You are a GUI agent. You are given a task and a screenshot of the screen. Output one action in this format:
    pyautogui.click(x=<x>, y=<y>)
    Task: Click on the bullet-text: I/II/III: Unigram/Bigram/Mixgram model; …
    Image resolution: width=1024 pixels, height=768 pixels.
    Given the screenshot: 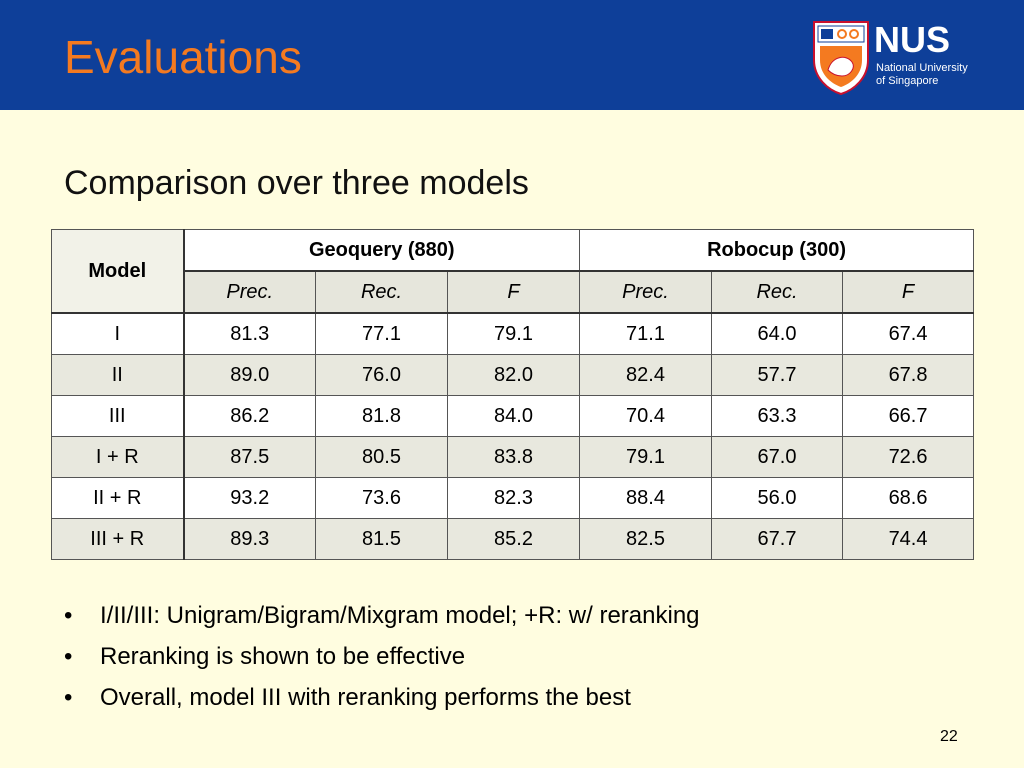 What is the action you would take?
    pyautogui.click(x=400, y=615)
    